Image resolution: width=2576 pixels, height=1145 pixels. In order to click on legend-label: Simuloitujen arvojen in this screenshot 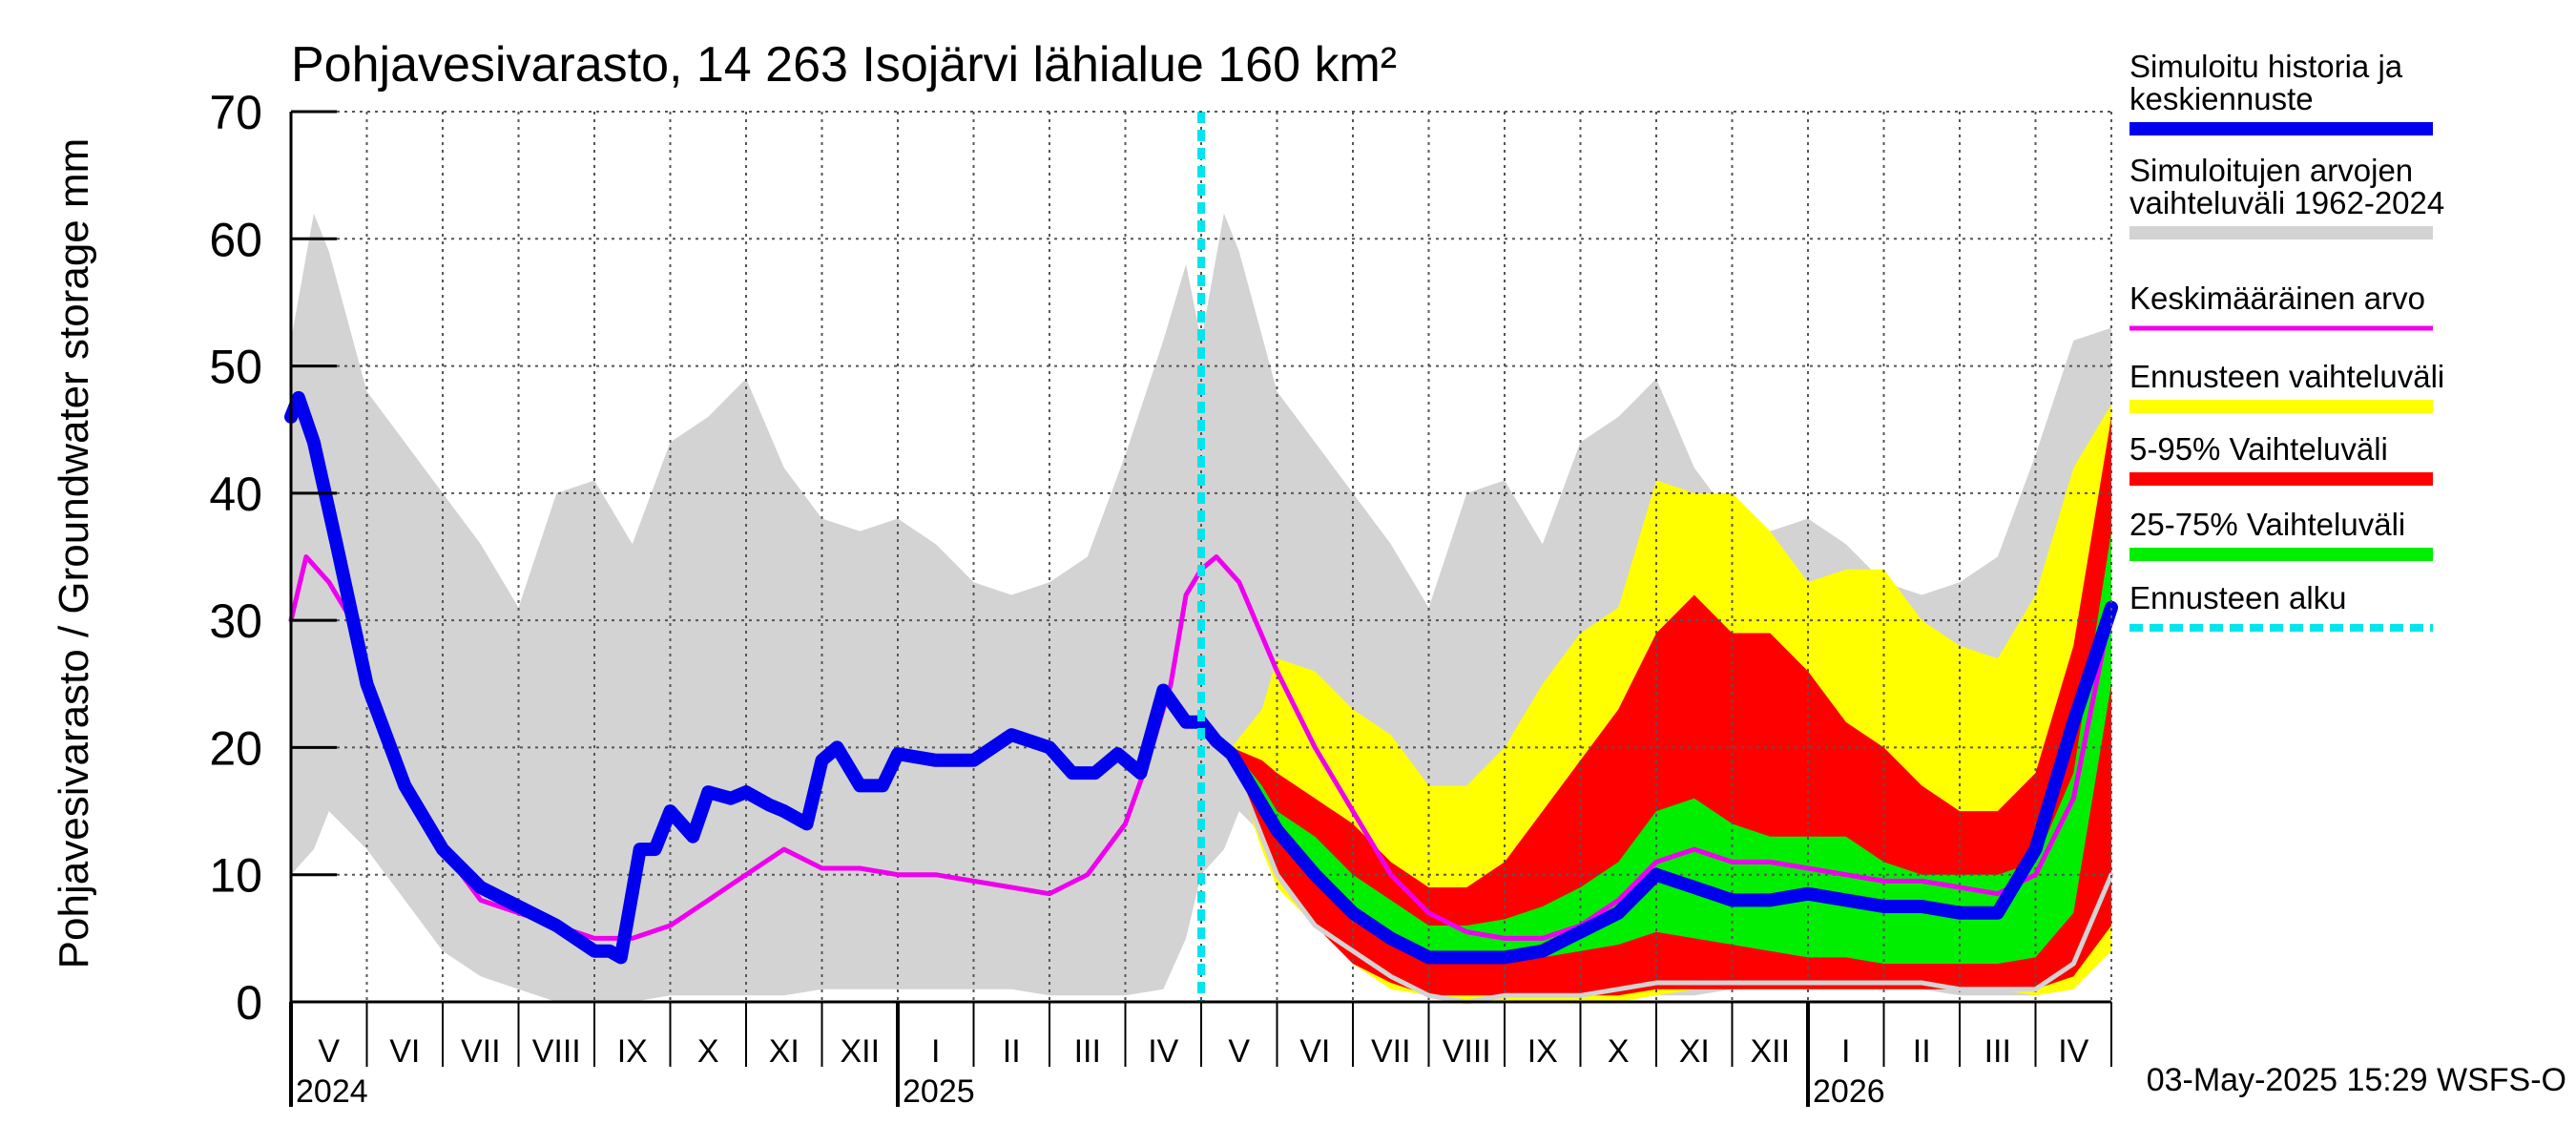, I will do `click(2271, 171)`.